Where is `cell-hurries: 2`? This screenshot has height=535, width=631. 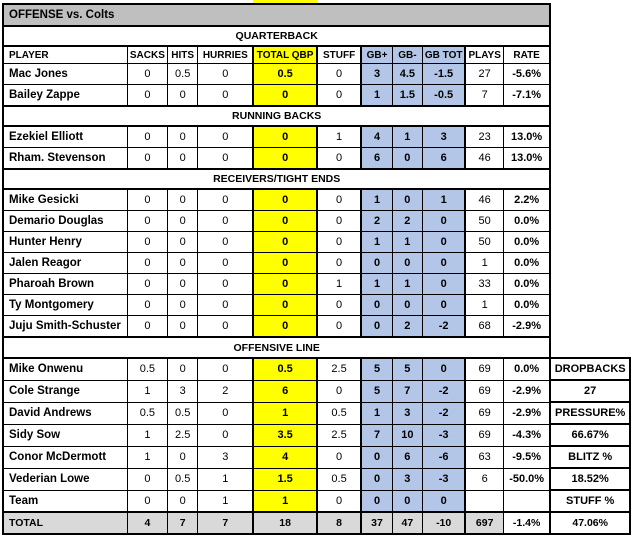 cell-hurries: 2 is located at coordinates (225, 391).